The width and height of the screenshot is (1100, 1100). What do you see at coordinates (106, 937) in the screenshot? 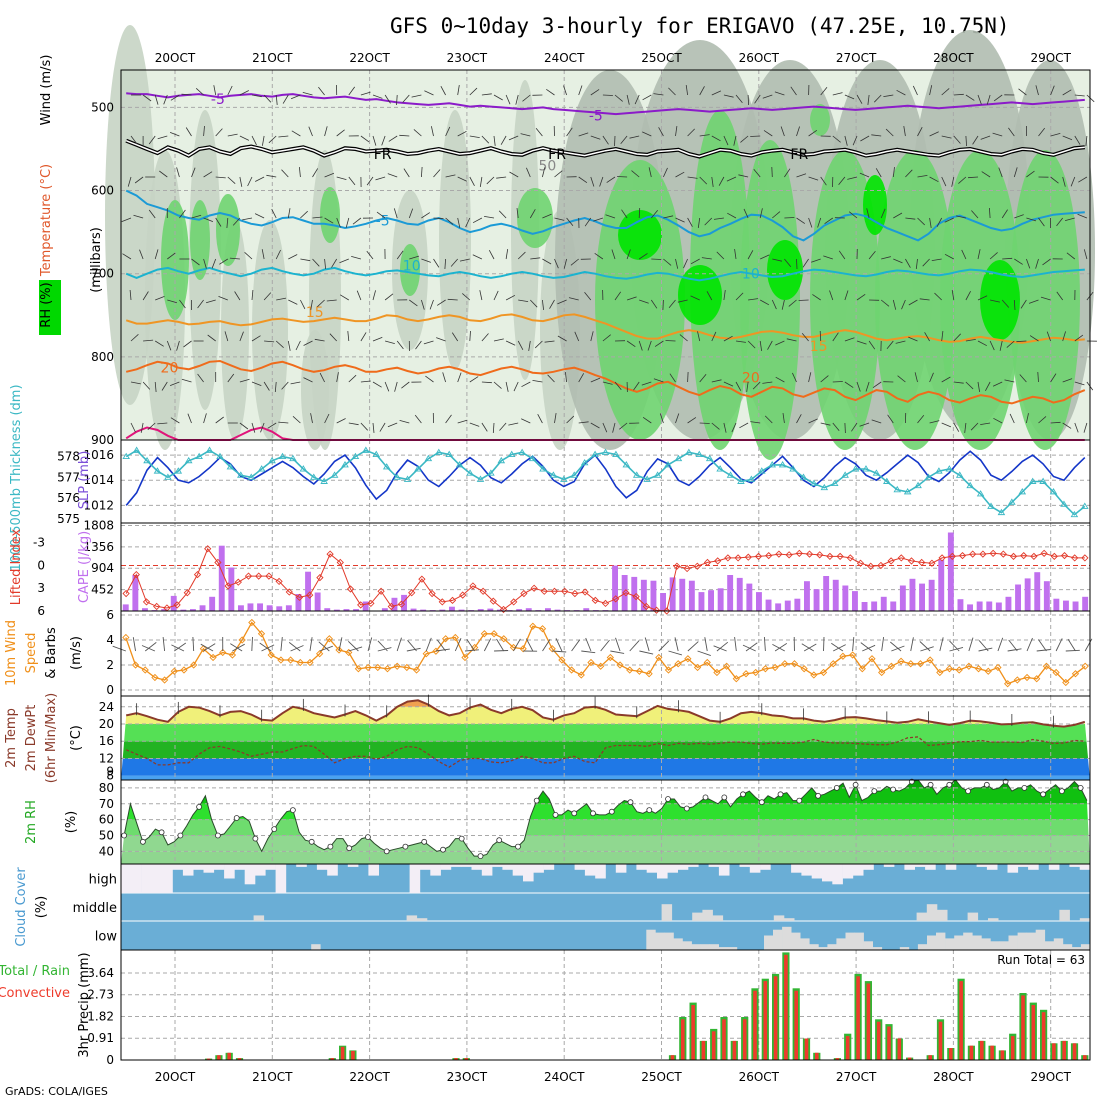
I see `cloud-level-label: low` at bounding box center [106, 937].